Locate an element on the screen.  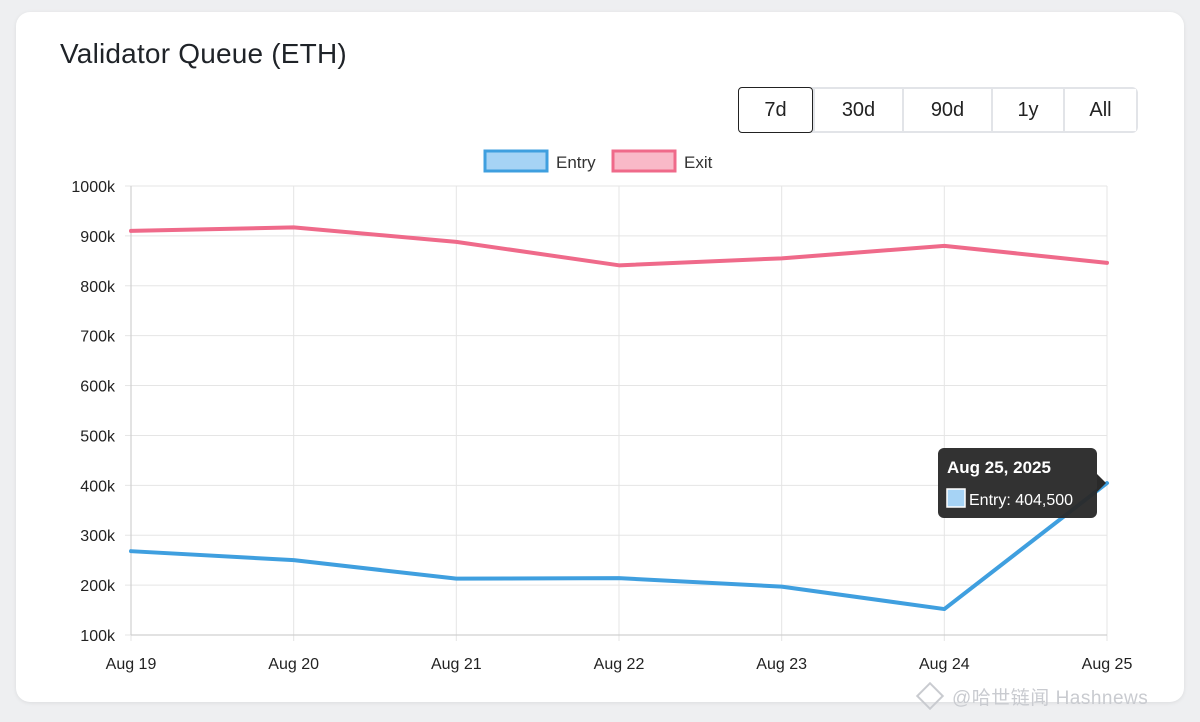
y-tick-label: 800k is located at coordinates (98, 287).